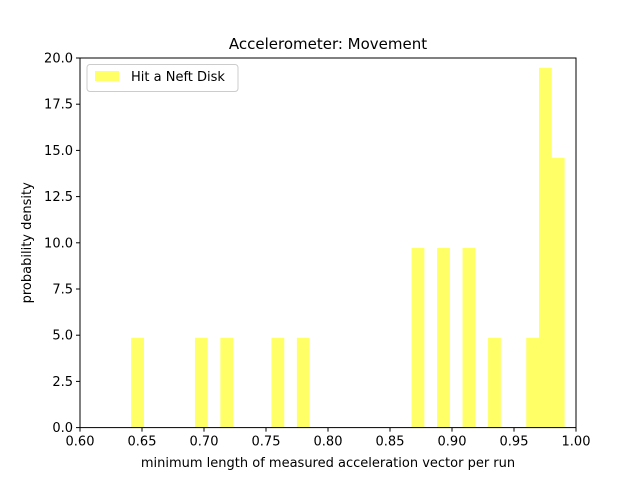 Image resolution: width=640 pixels, height=480 pixels. What do you see at coordinates (328, 442) in the screenshot?
I see `x-tick-label: 0.80` at bounding box center [328, 442].